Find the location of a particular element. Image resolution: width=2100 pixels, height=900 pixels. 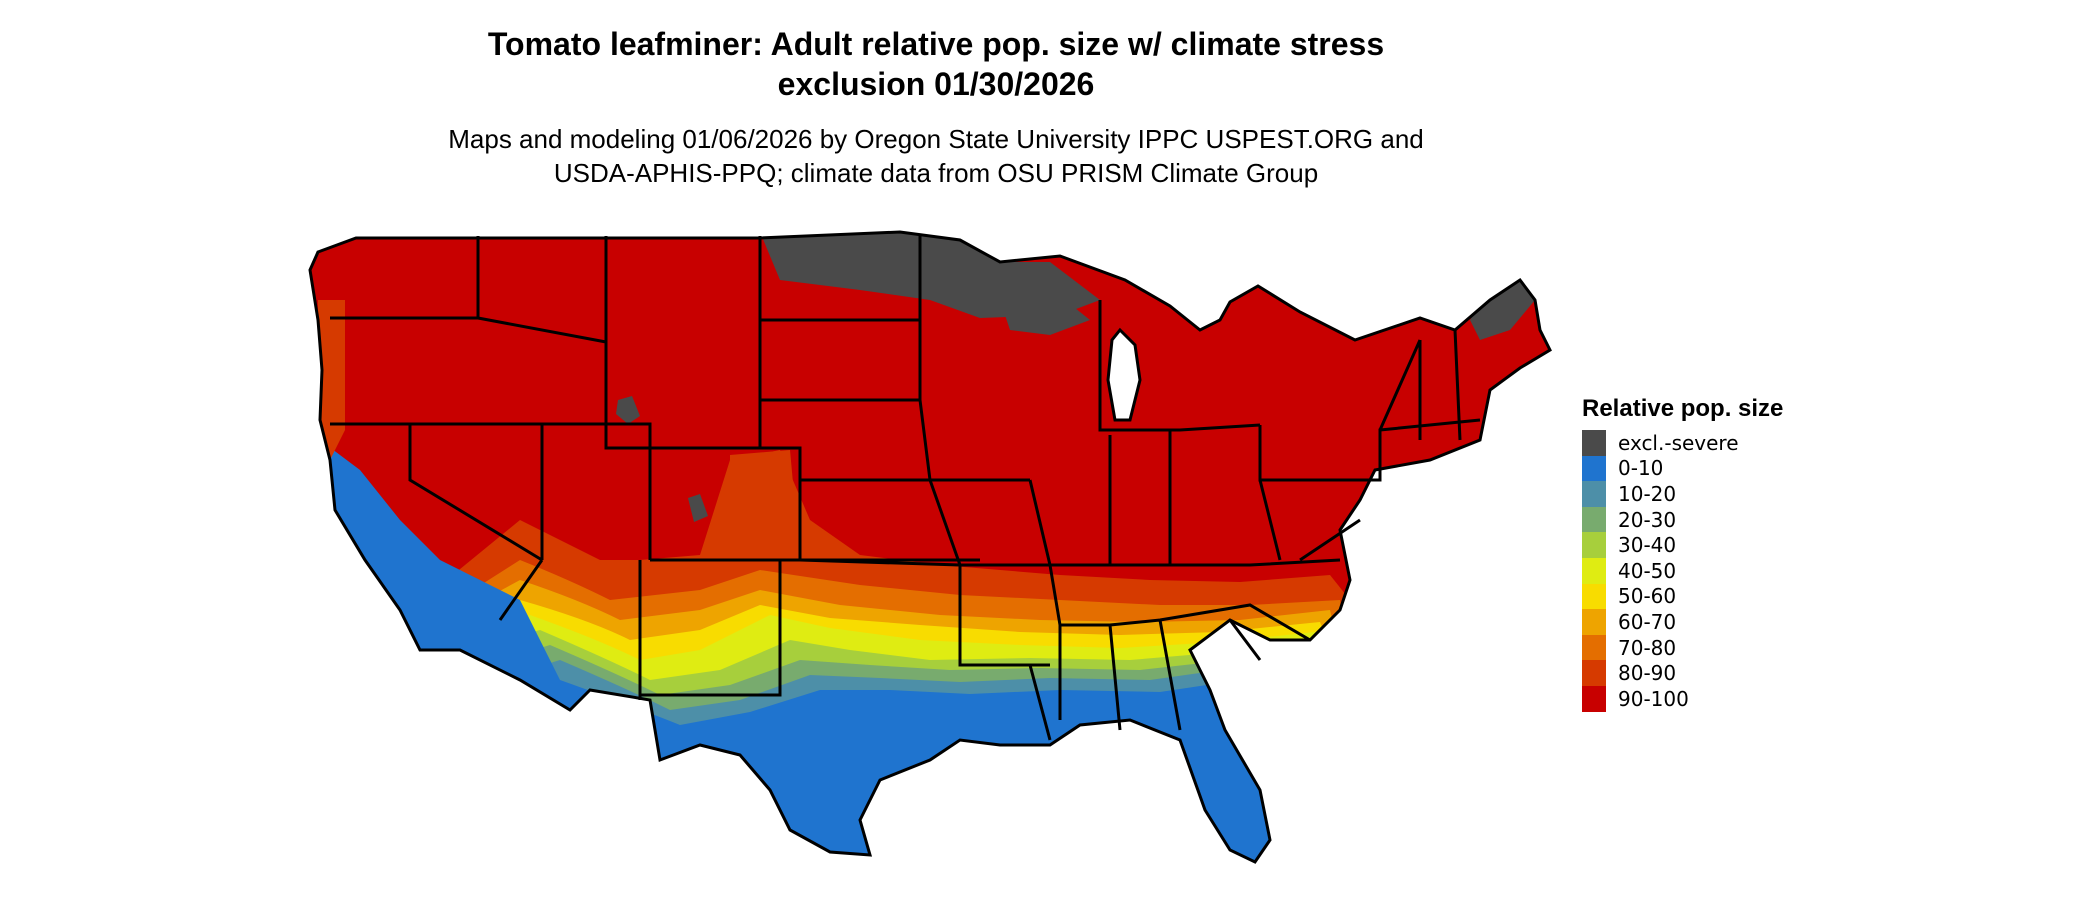

band-excl-severe-north is located at coordinates (930, 275).